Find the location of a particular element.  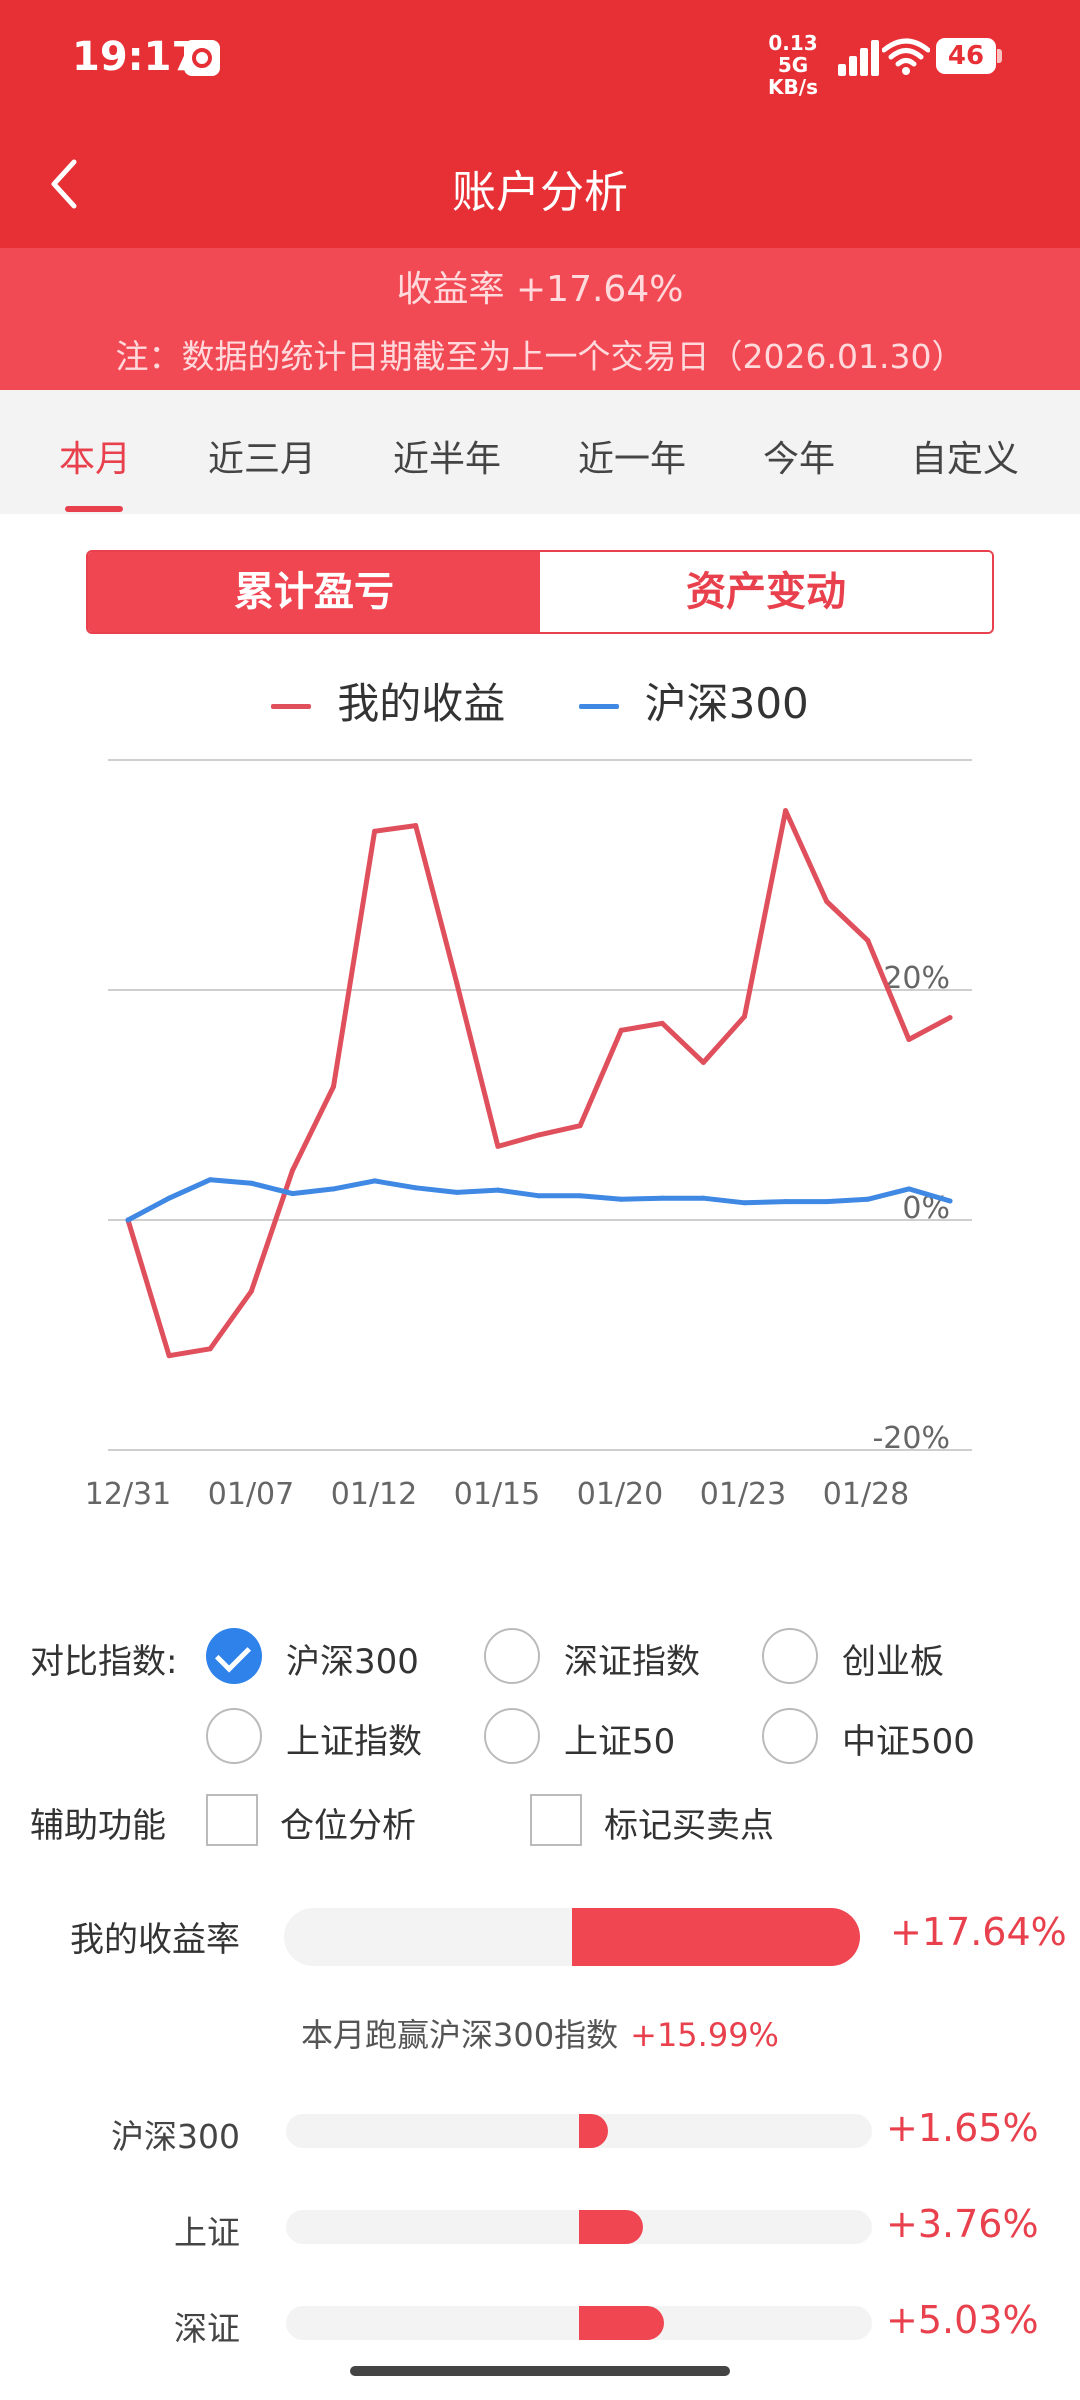

app-notification-icon is located at coordinates (202, 58).